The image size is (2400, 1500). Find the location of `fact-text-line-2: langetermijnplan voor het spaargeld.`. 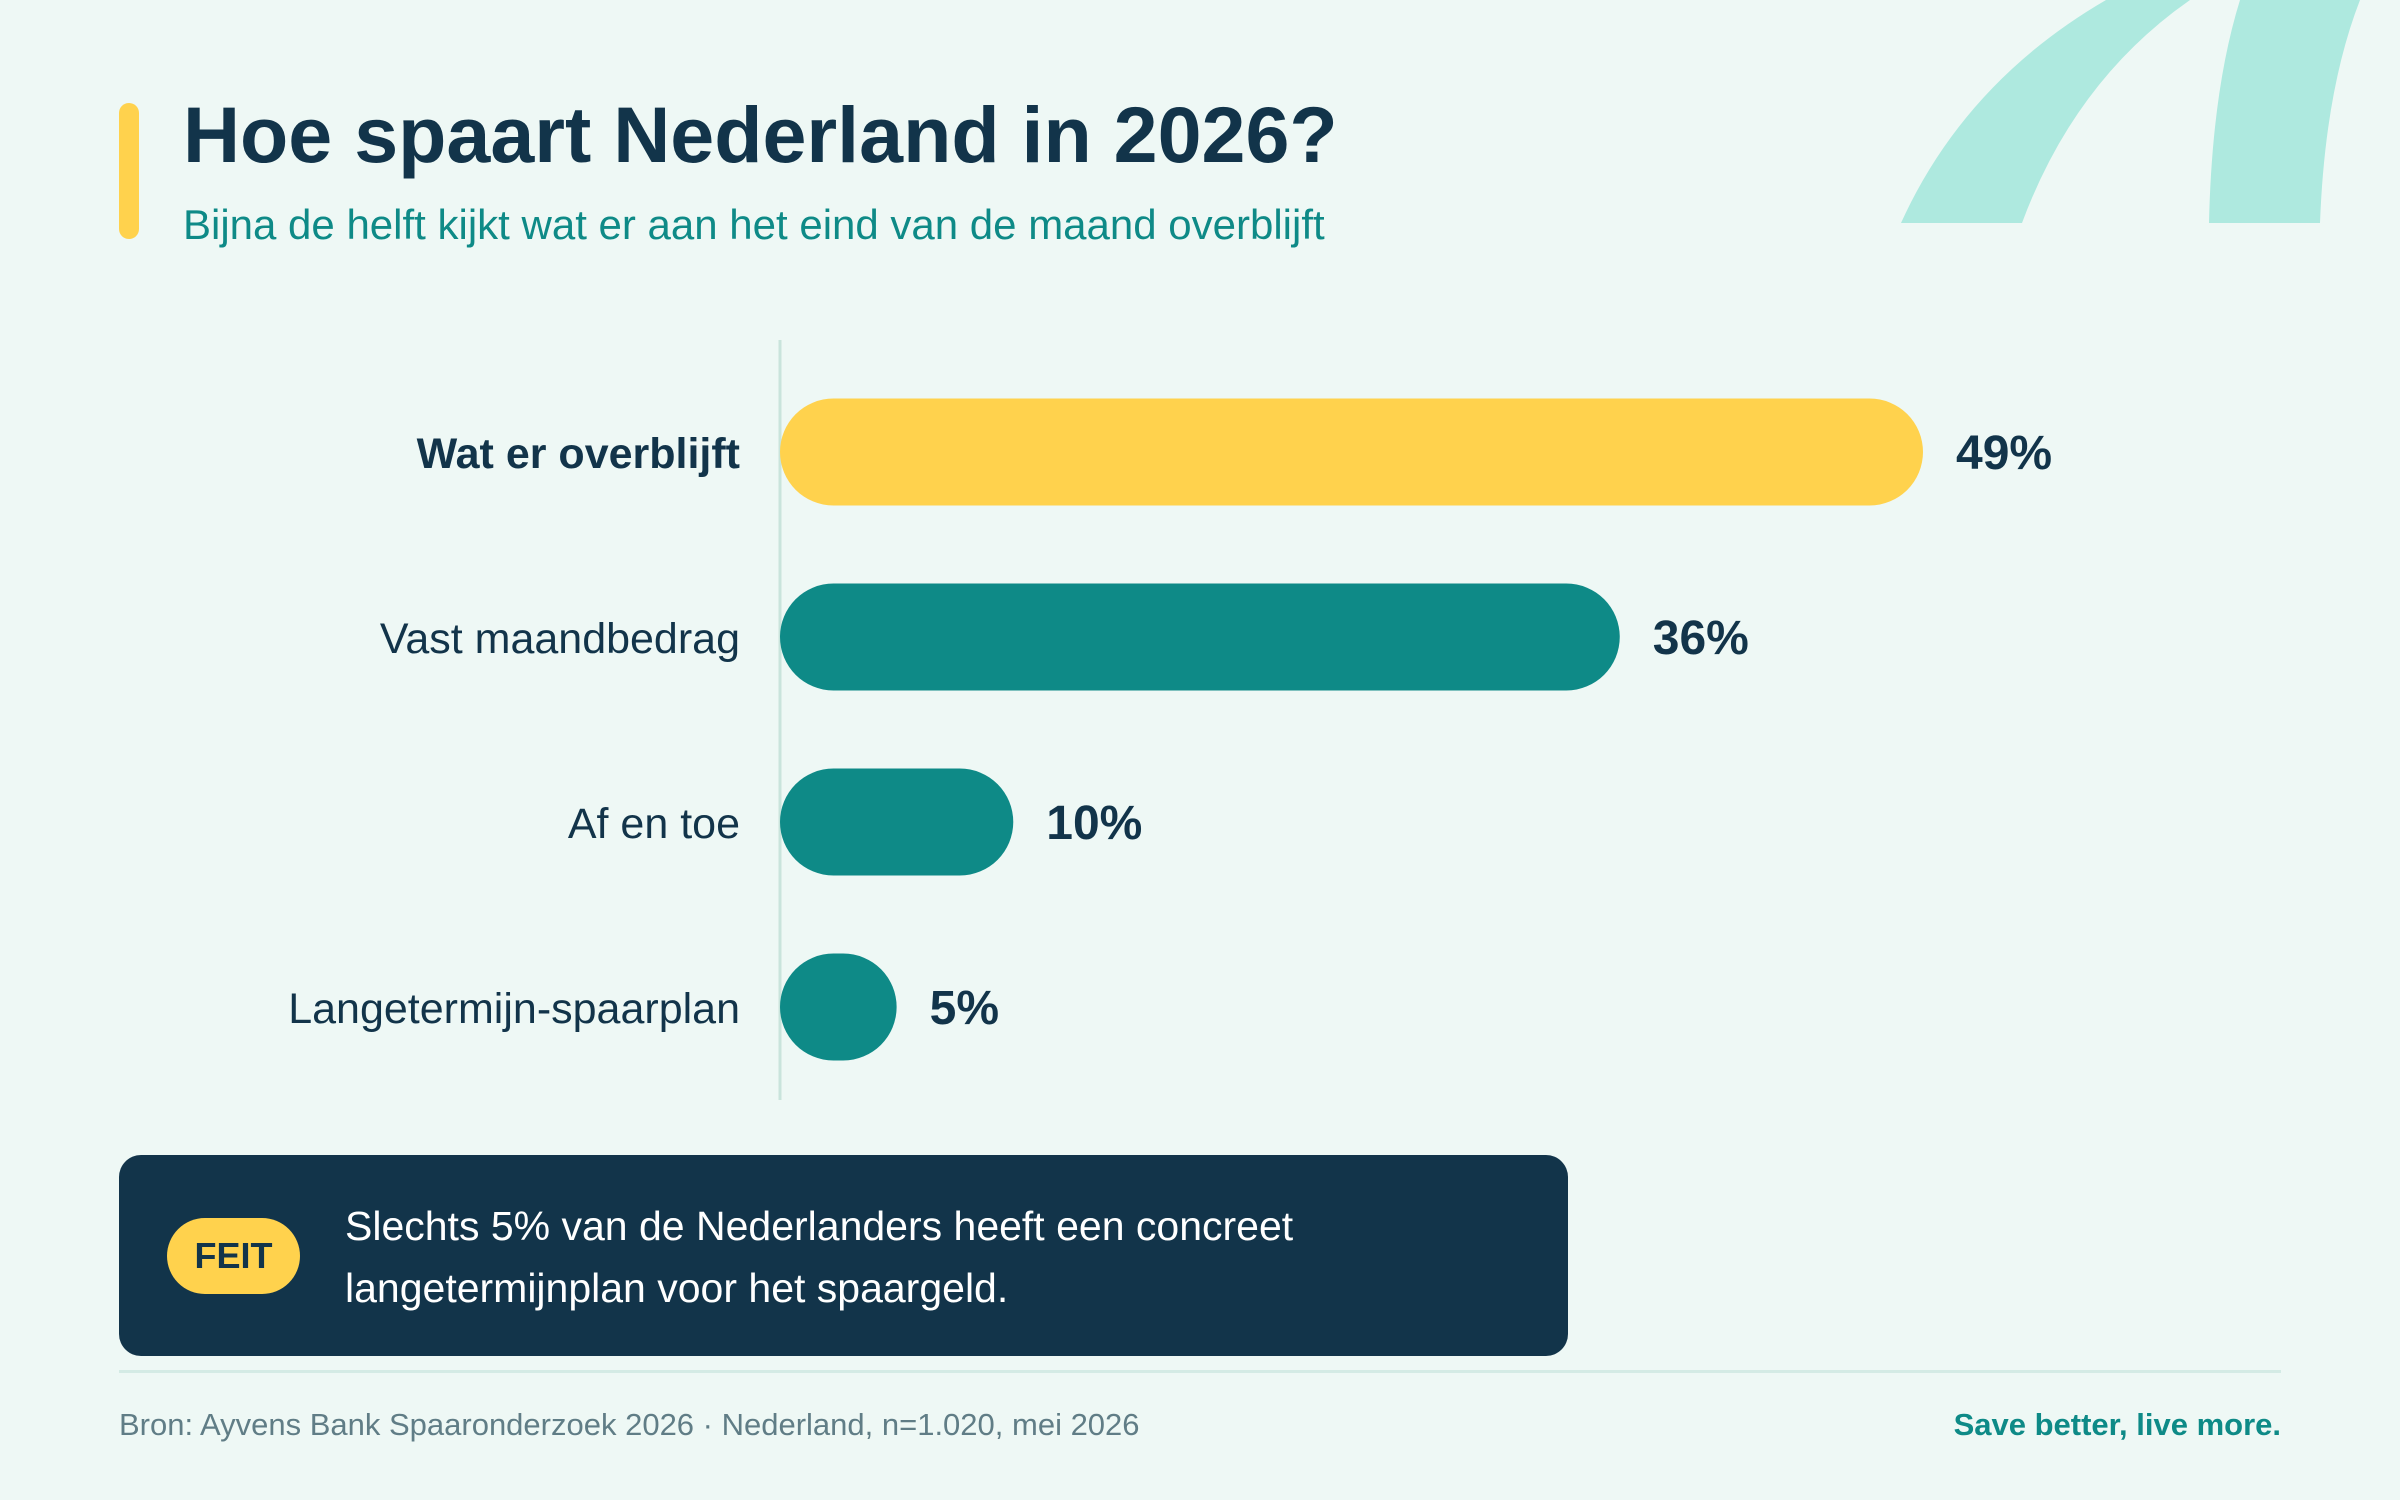

fact-text-line-2: langetermijnplan voor het spaargeld. is located at coordinates (677, 1288).